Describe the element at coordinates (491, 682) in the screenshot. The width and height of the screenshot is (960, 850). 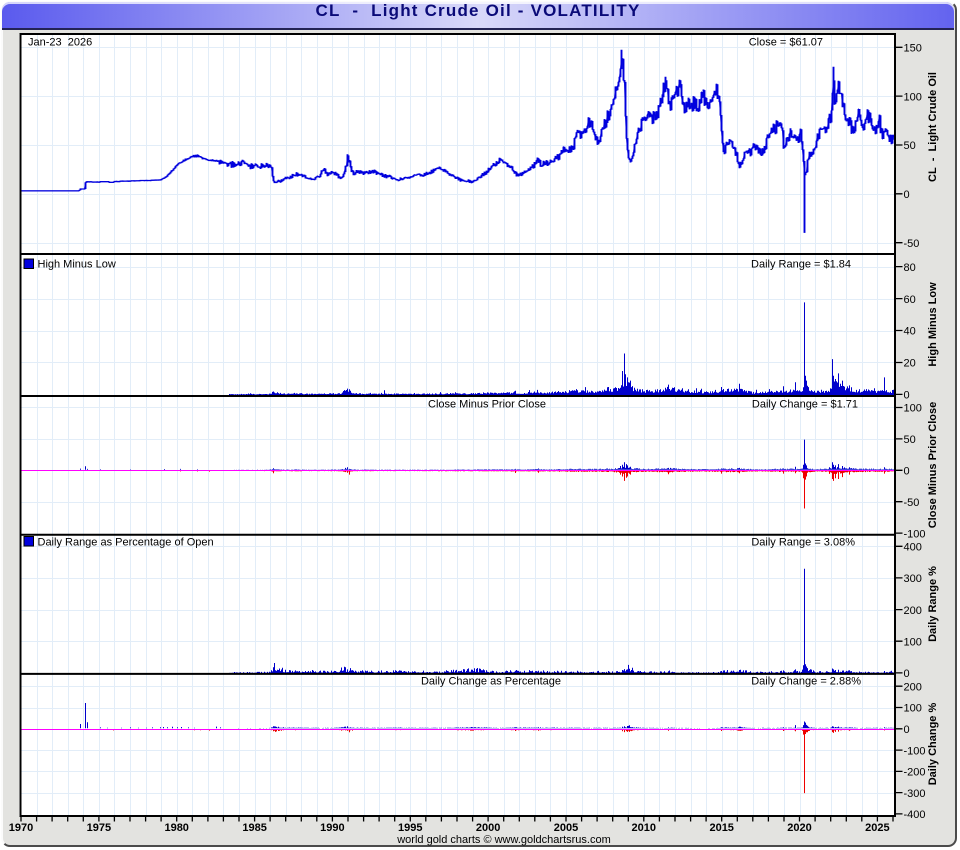
I see `svg-text: Daily Change as Percentage` at that location.